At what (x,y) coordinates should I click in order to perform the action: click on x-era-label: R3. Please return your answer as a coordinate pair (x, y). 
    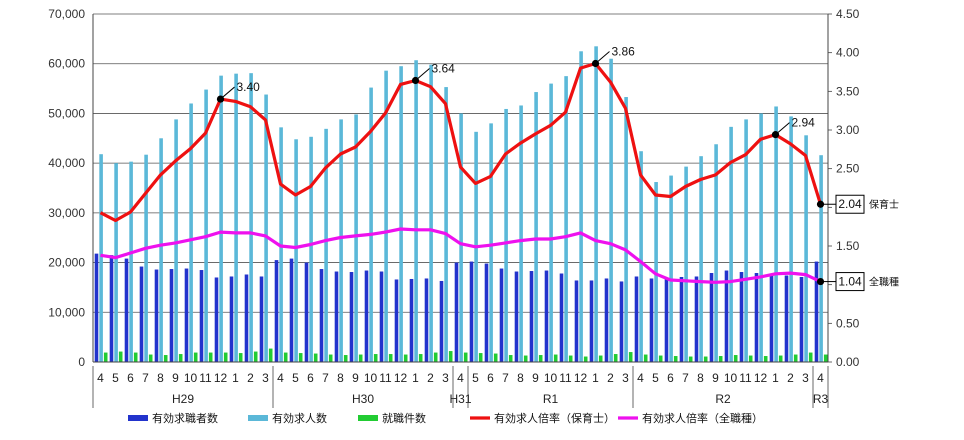
    Looking at the image, I should click on (821, 399).